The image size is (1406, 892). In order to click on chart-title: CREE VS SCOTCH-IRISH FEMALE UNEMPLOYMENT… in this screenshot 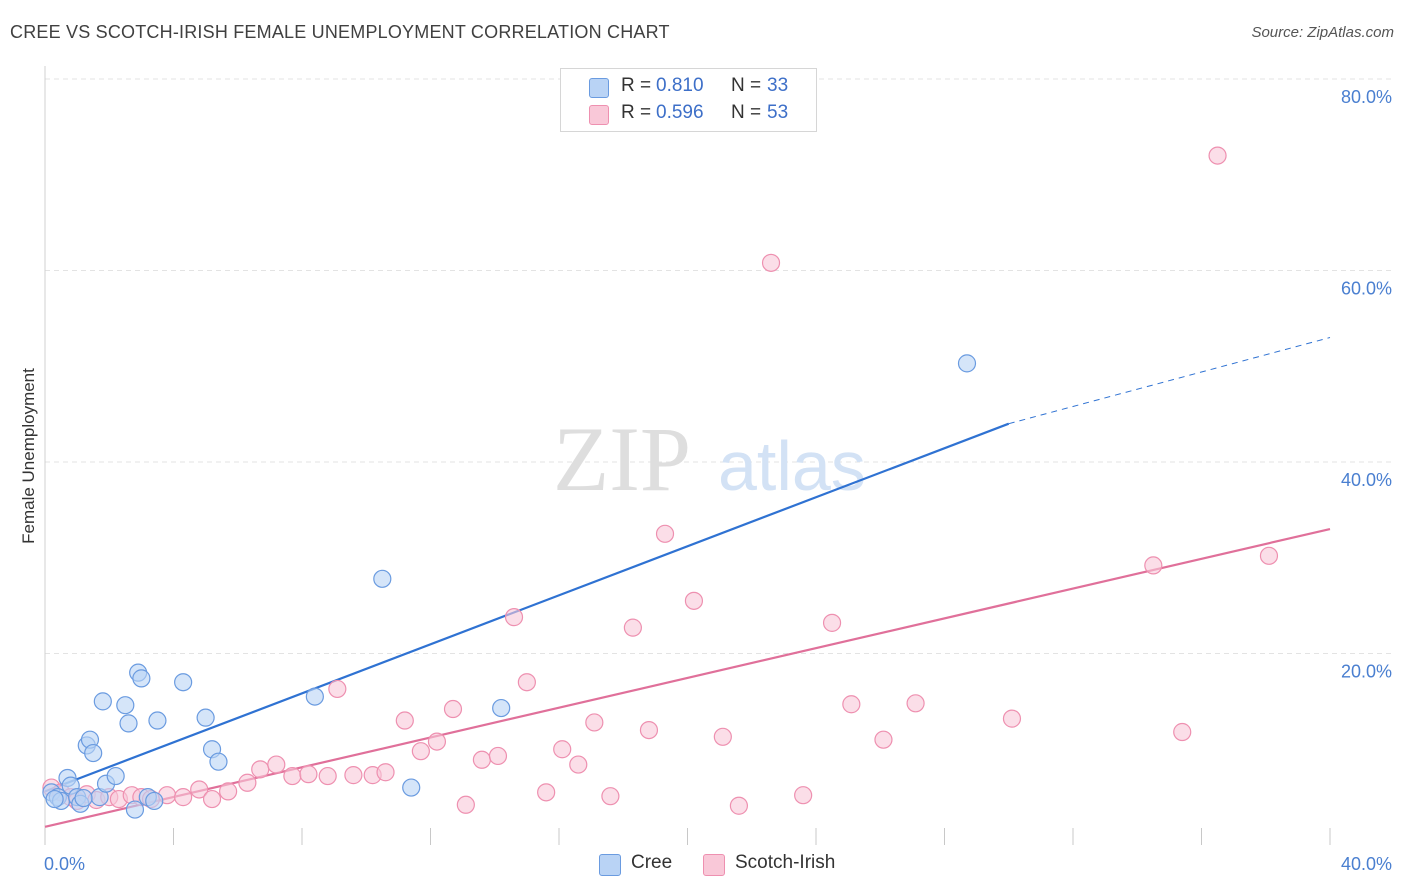, I will do `click(340, 32)`.